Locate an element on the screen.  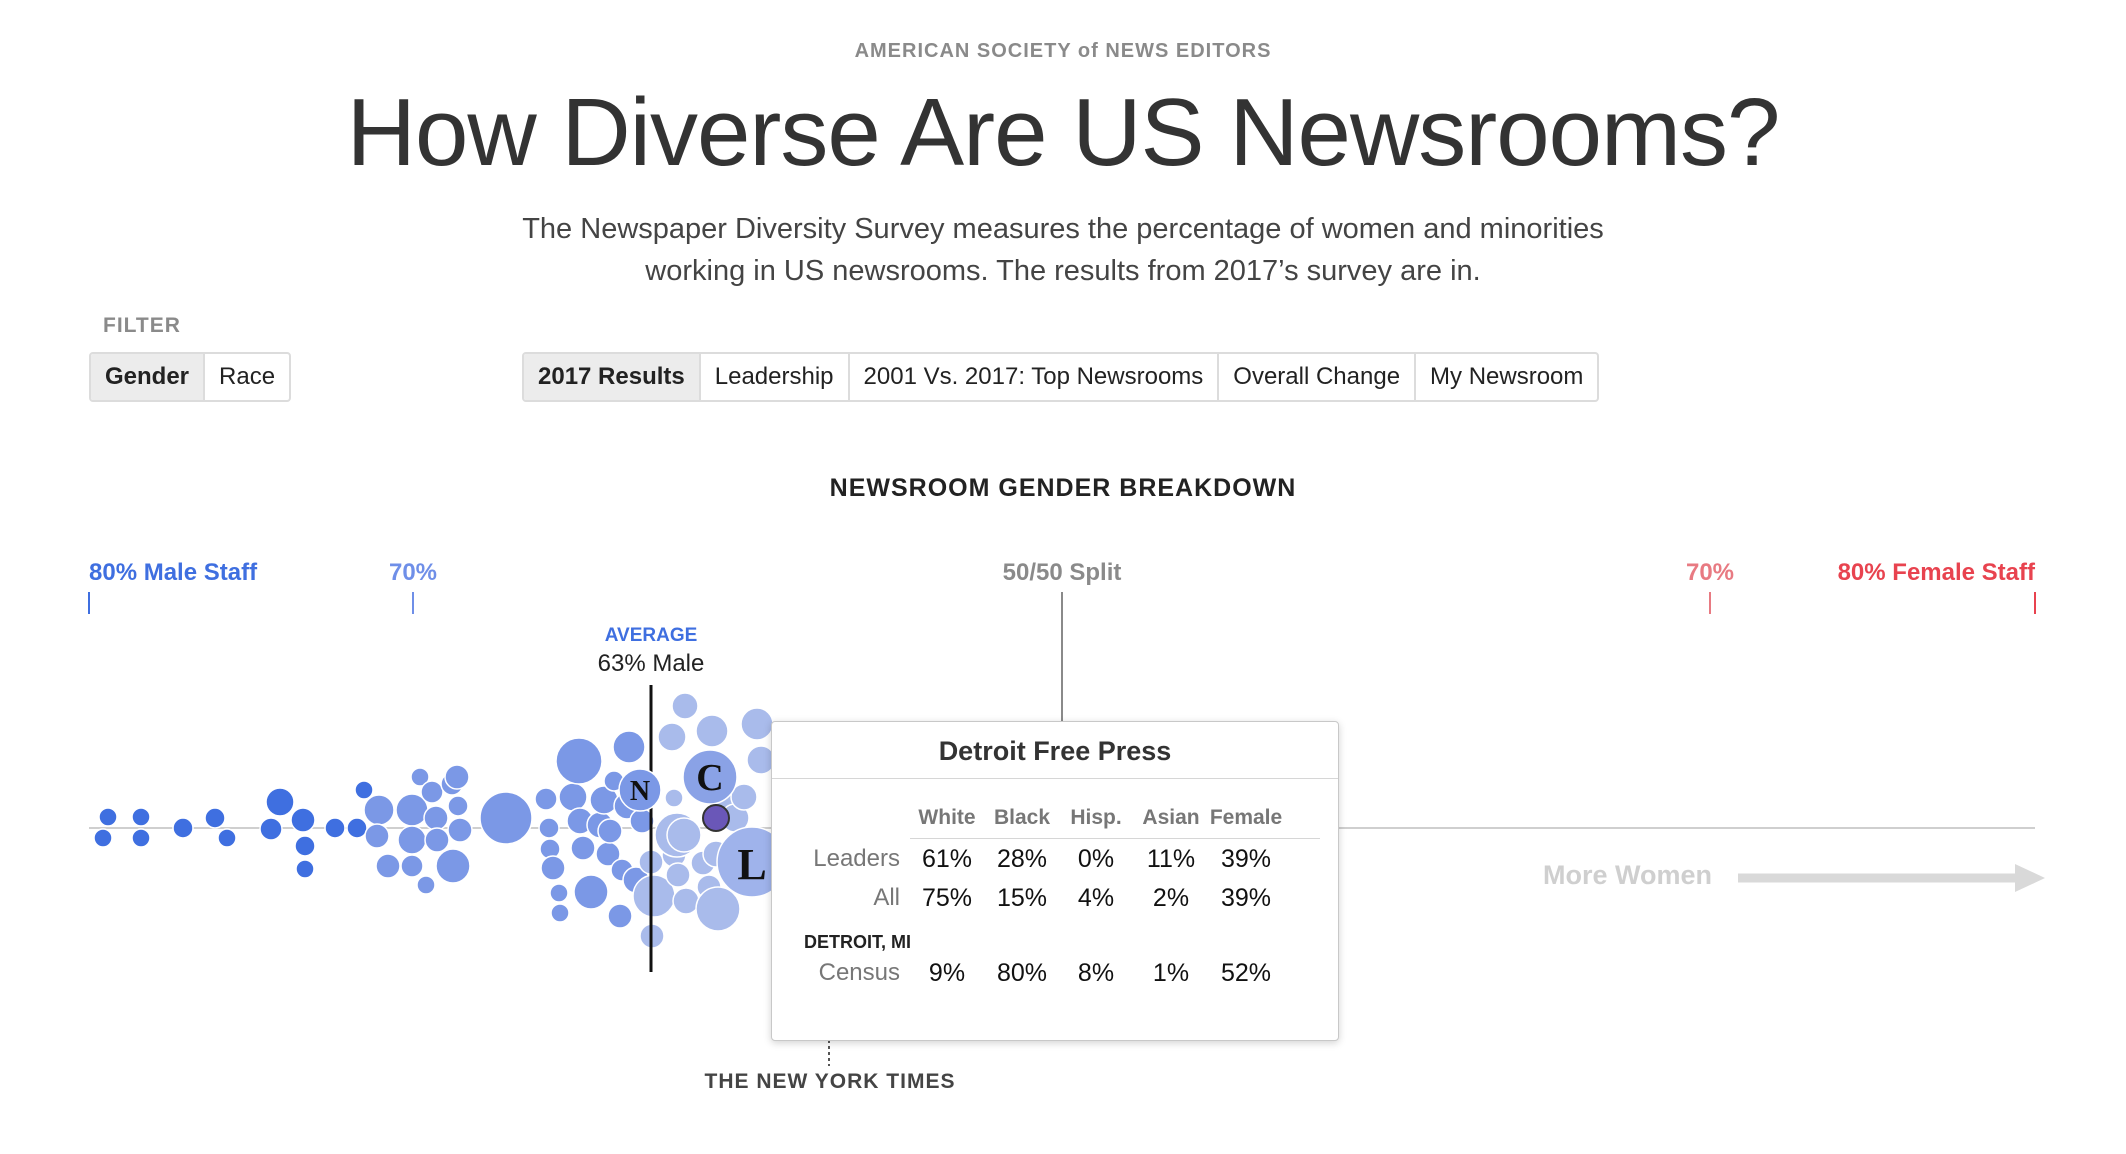
filter-label: FILTER is located at coordinates (142, 325).